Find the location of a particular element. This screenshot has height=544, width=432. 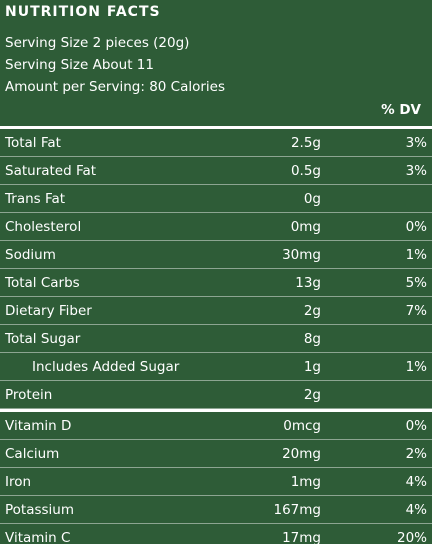

nutrient-label: Vitamin C is located at coordinates (38, 537).